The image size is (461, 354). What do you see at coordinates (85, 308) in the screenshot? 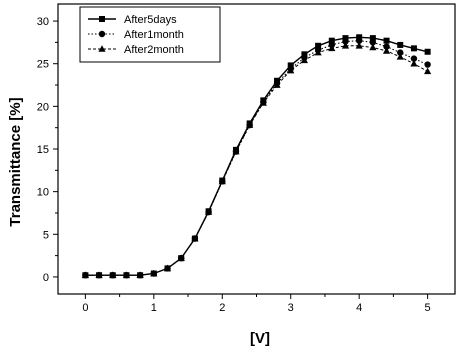
I see `x-tick-label: 0` at bounding box center [85, 308].